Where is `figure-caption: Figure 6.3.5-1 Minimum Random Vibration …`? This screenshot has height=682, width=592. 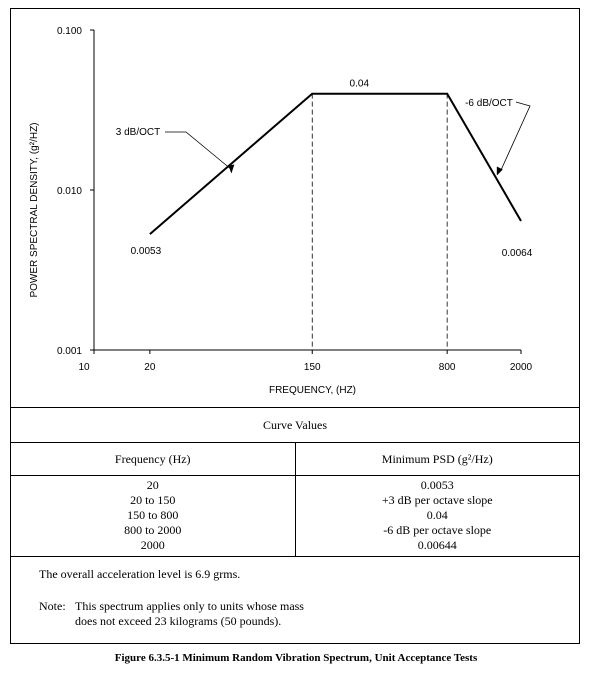 figure-caption: Figure 6.3.5-1 Minimum Random Vibration … is located at coordinates (296, 658).